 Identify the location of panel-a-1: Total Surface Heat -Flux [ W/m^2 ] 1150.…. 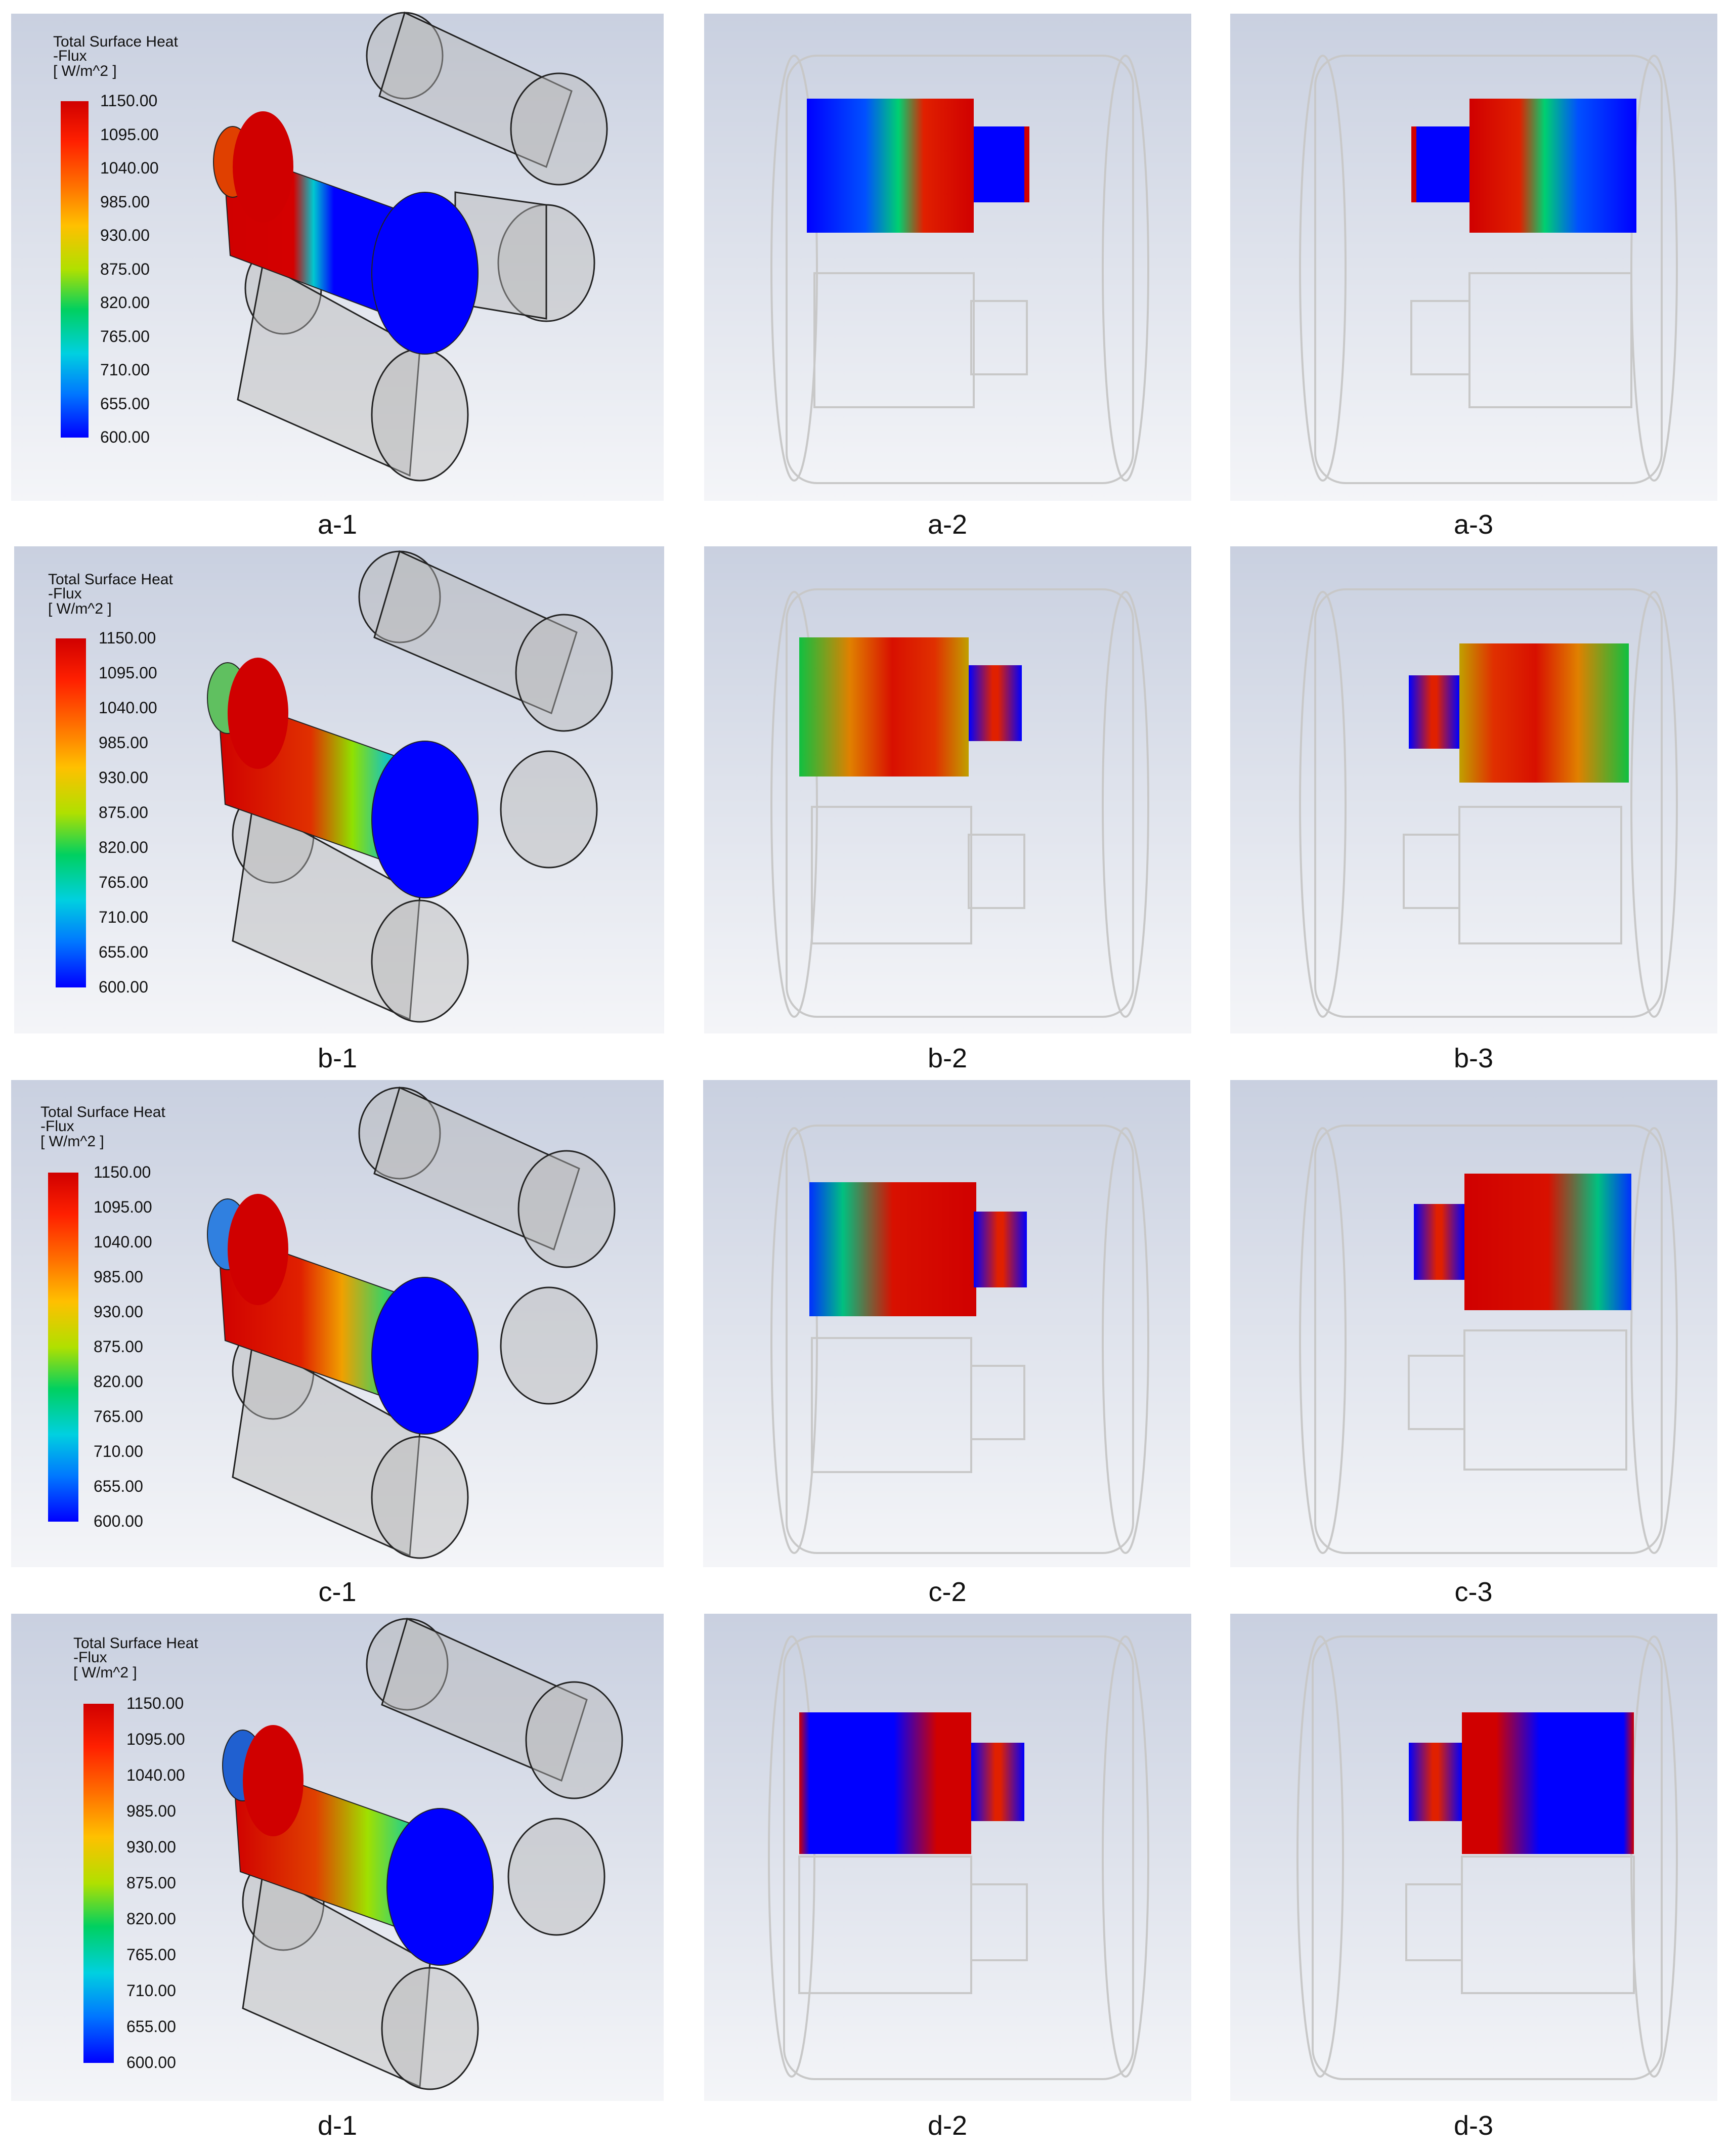
(337, 256).